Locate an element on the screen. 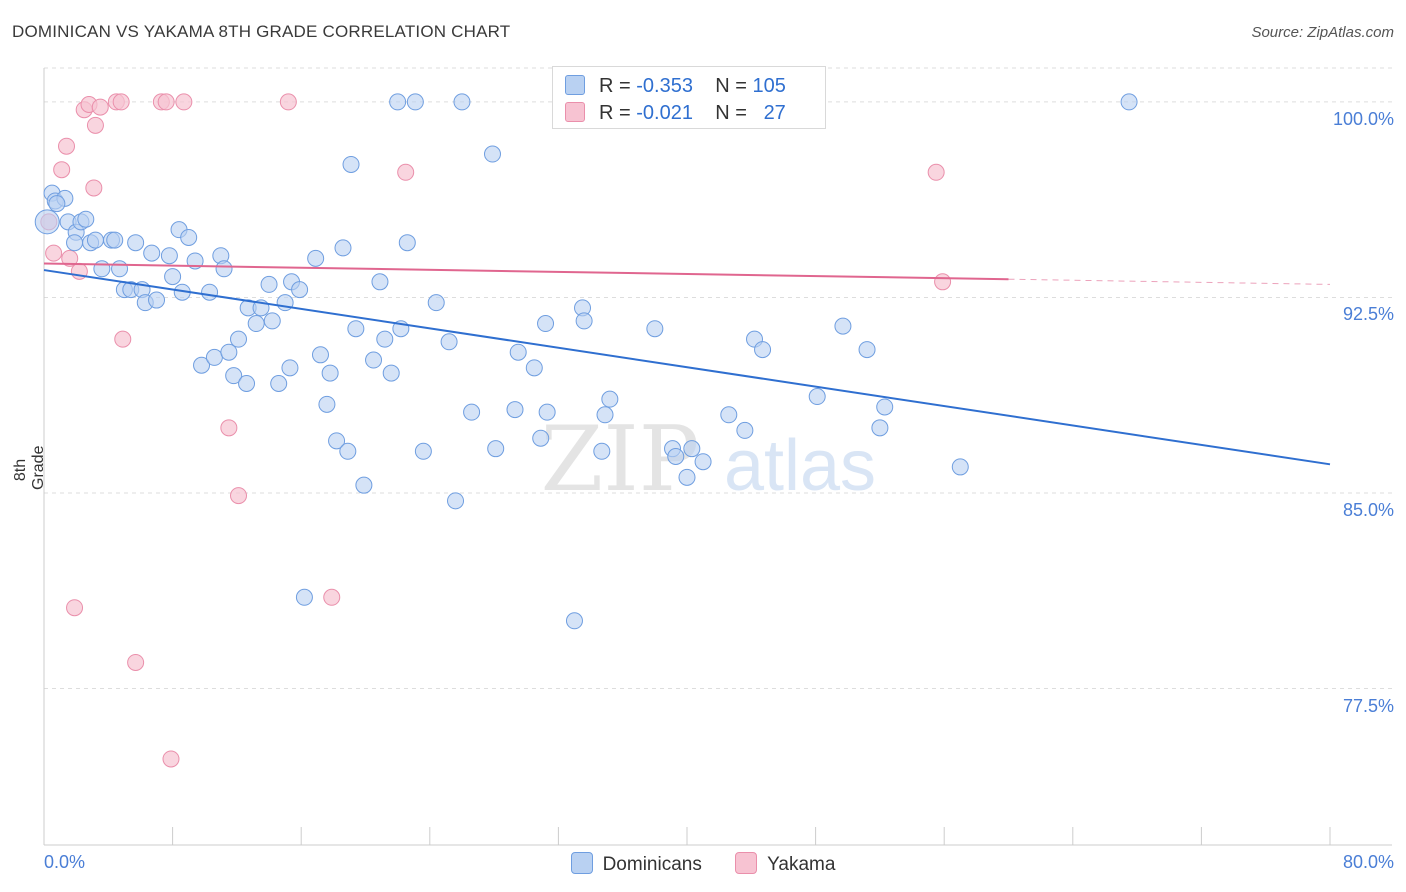 This screenshot has height=892, width=1406. legend-row-yakama: R = -0.021 N = 27 is located at coordinates (675, 114).